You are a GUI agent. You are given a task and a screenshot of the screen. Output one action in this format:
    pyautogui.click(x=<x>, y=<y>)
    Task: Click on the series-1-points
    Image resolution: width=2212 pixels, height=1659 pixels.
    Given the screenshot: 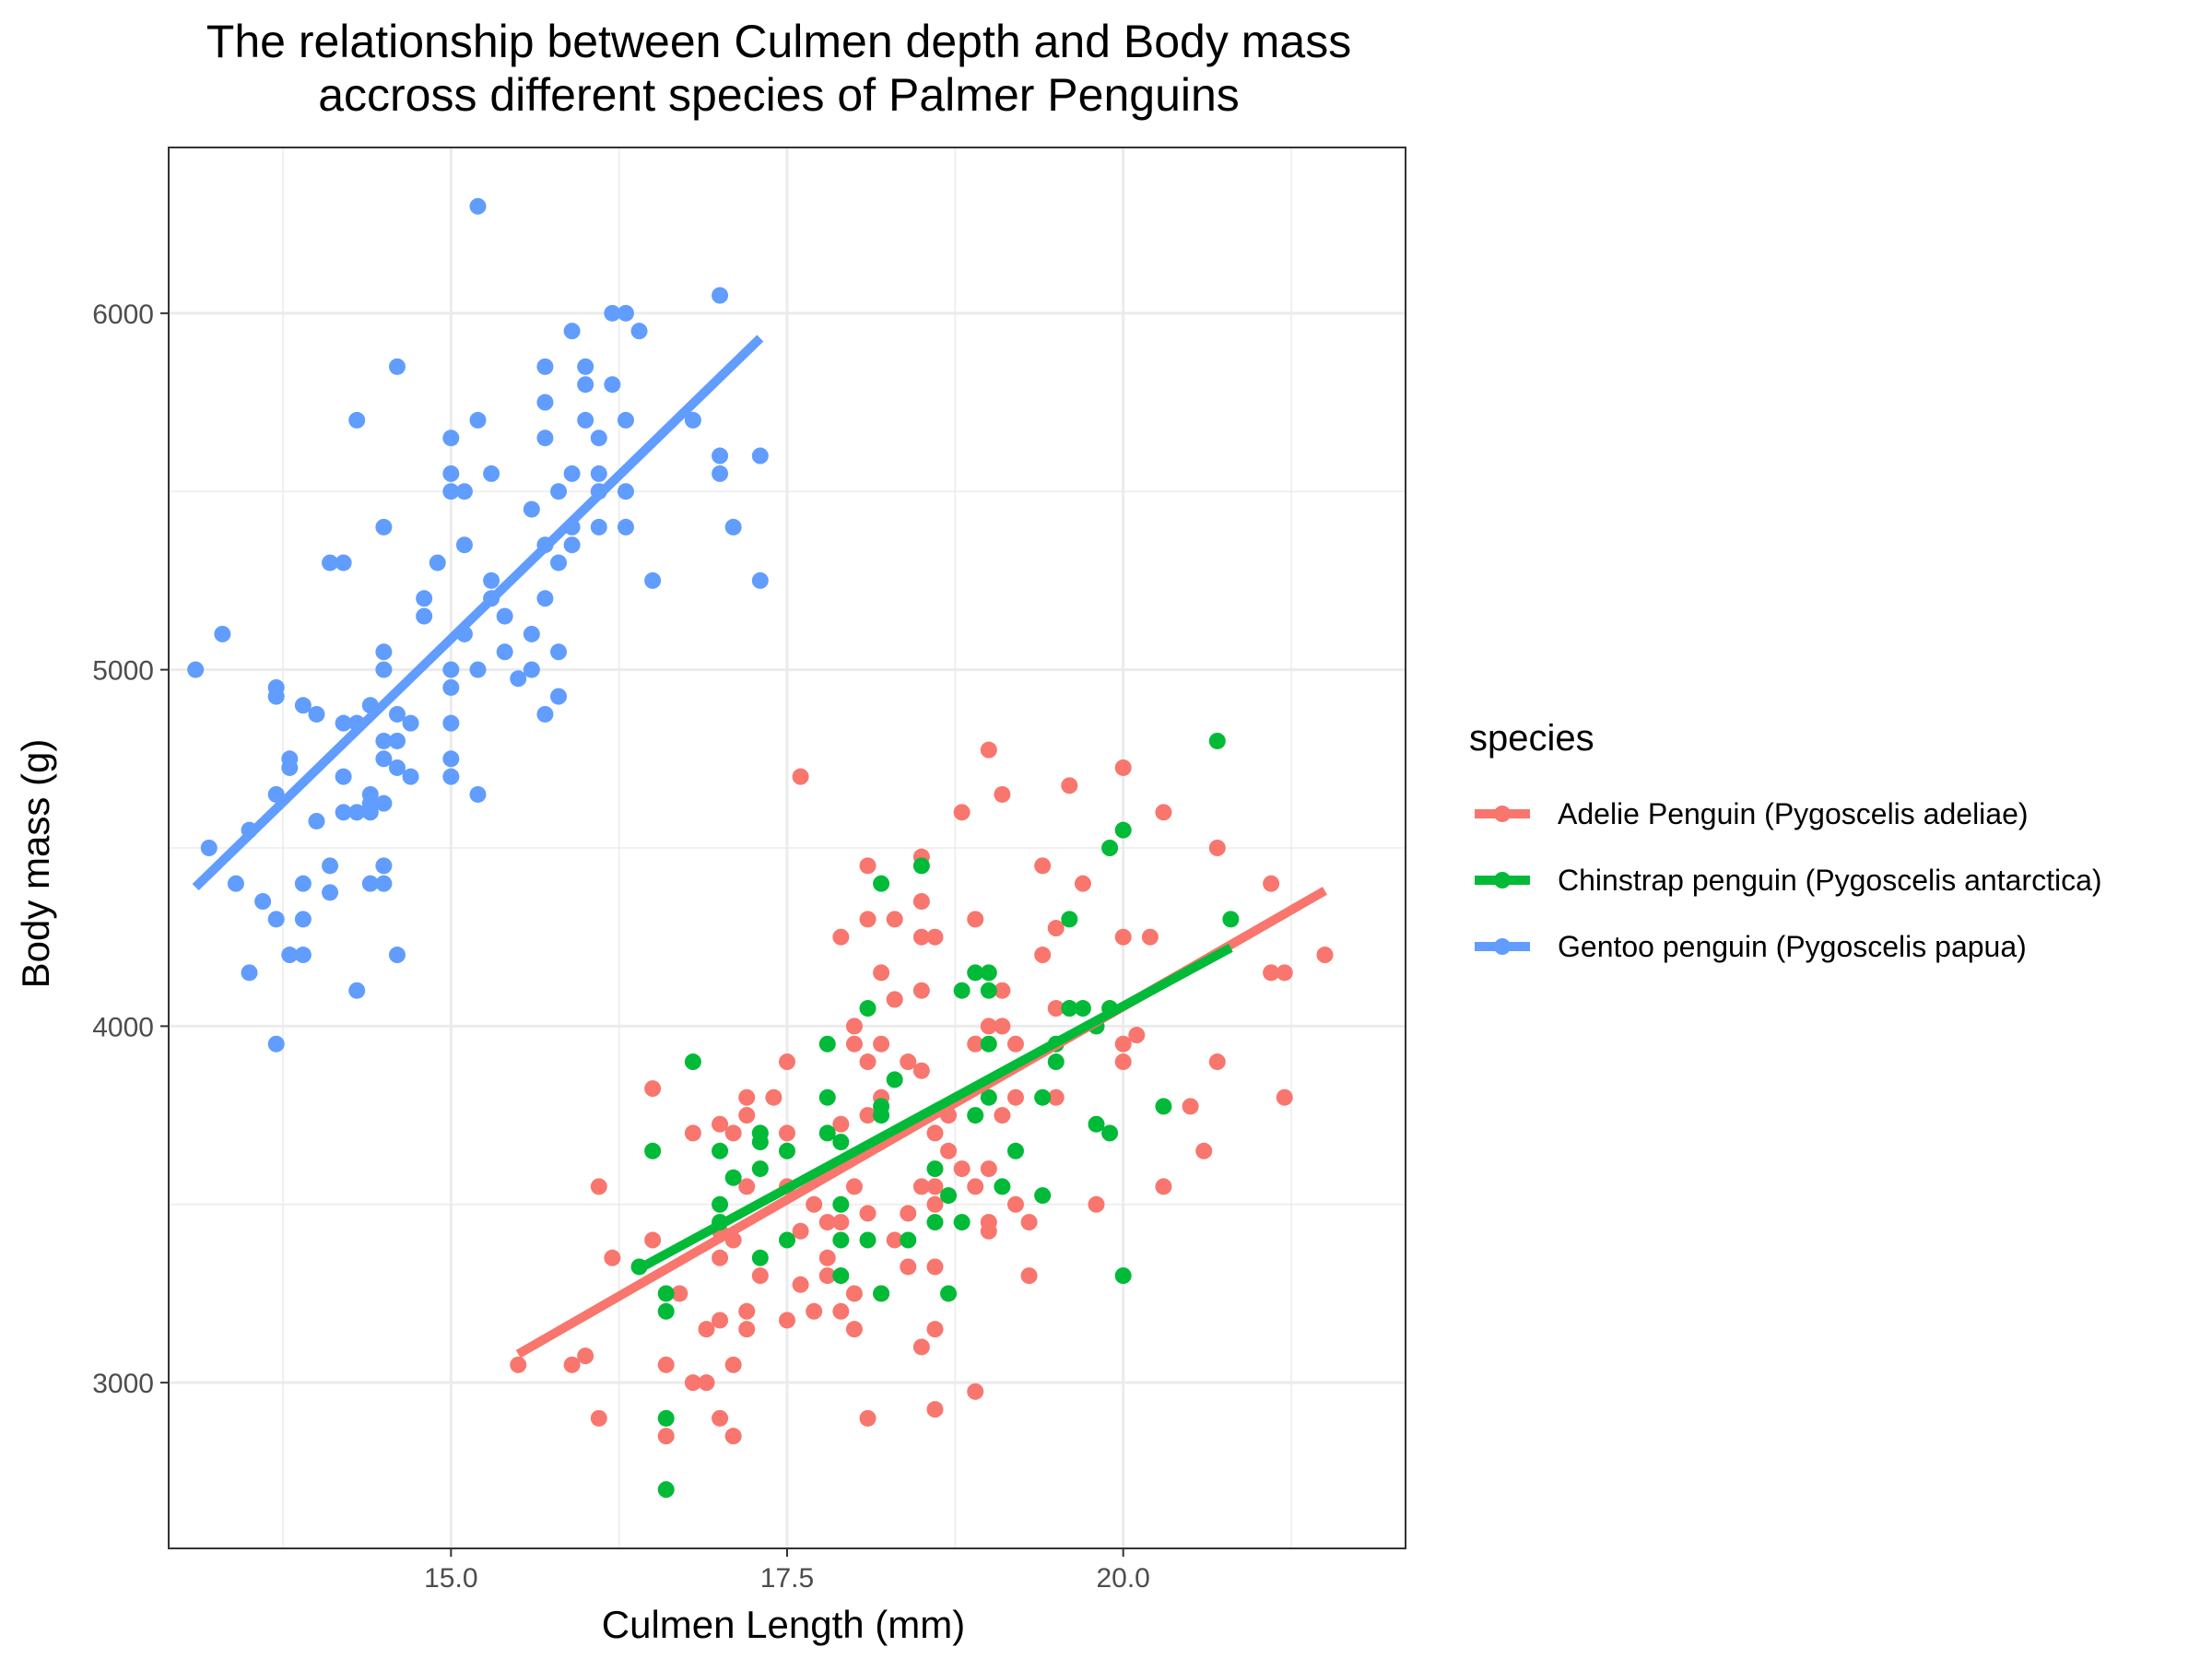 What is the action you would take?
    pyautogui.click(x=935, y=1115)
    